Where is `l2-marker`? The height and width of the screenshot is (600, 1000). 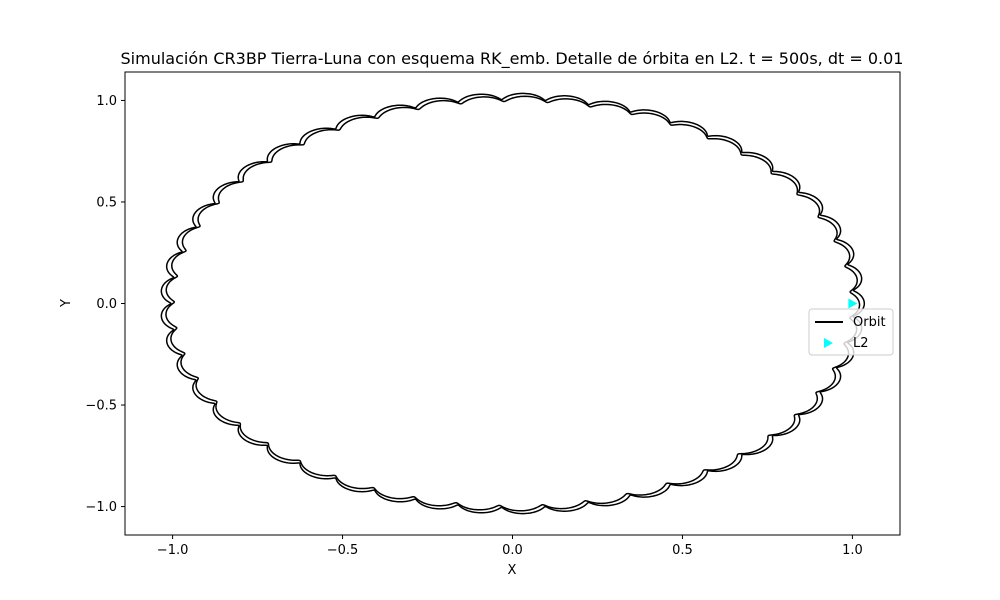
l2-marker is located at coordinates (853, 303).